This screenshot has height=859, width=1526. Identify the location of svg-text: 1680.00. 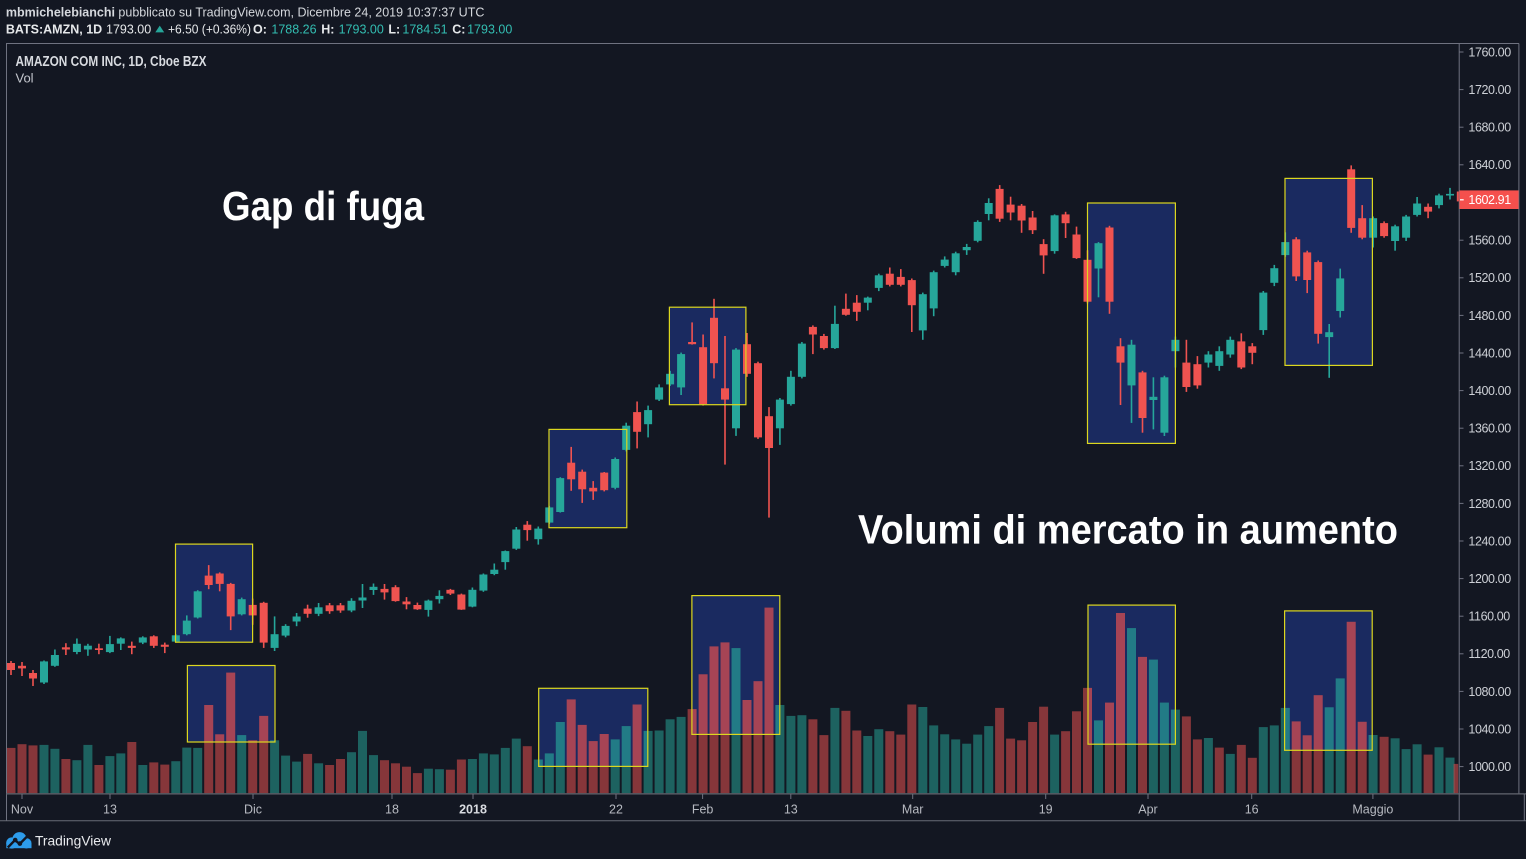
(1489, 128).